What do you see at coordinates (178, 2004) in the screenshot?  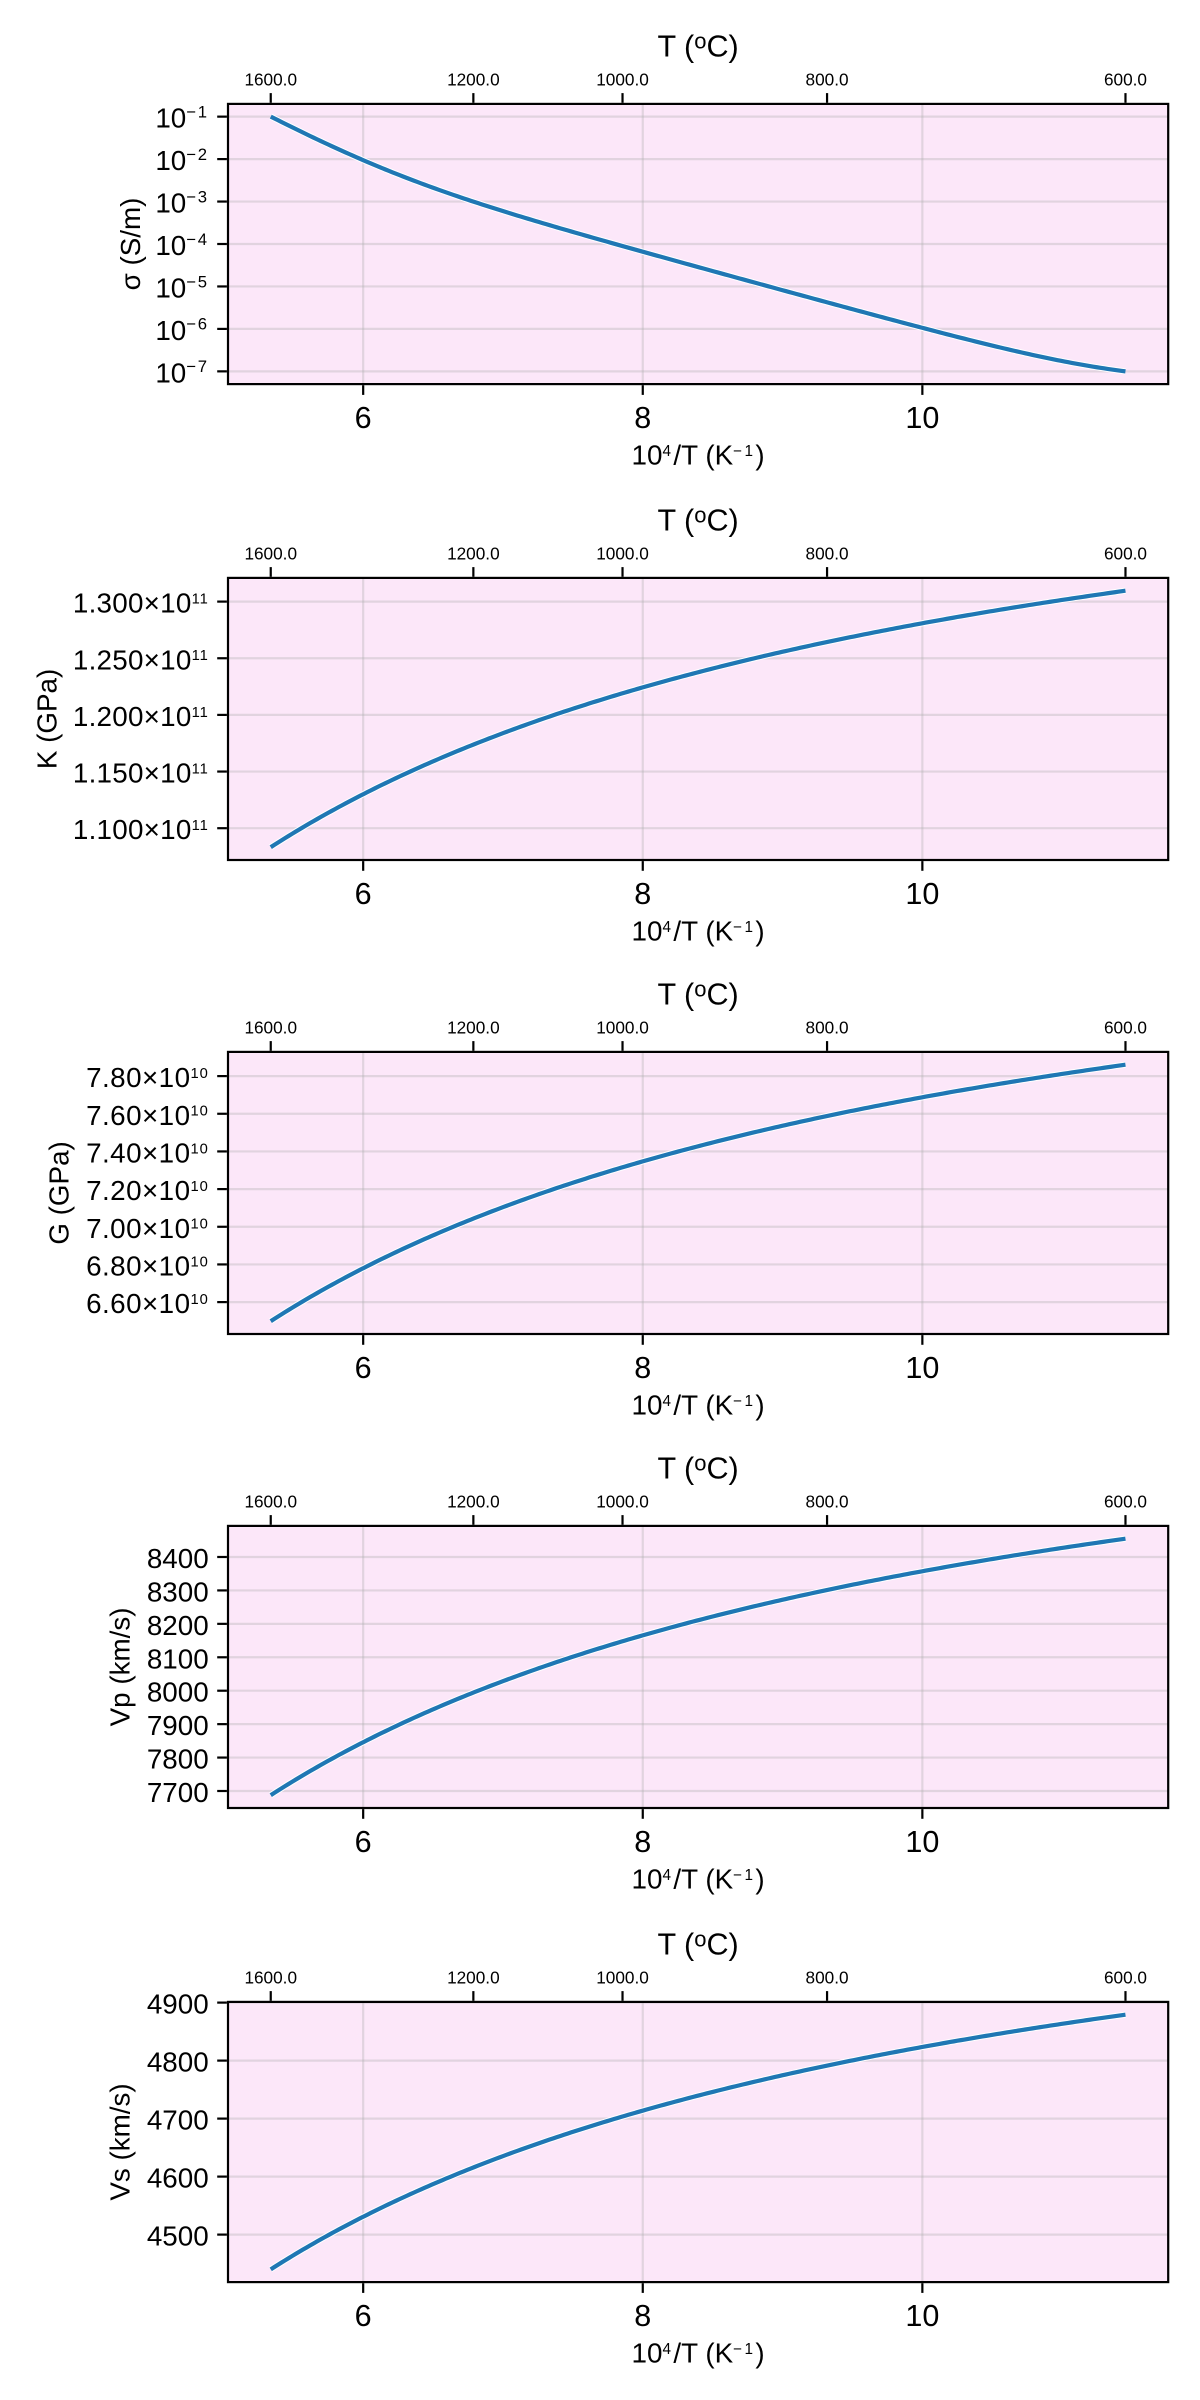 I see `svg-text: 4900` at bounding box center [178, 2004].